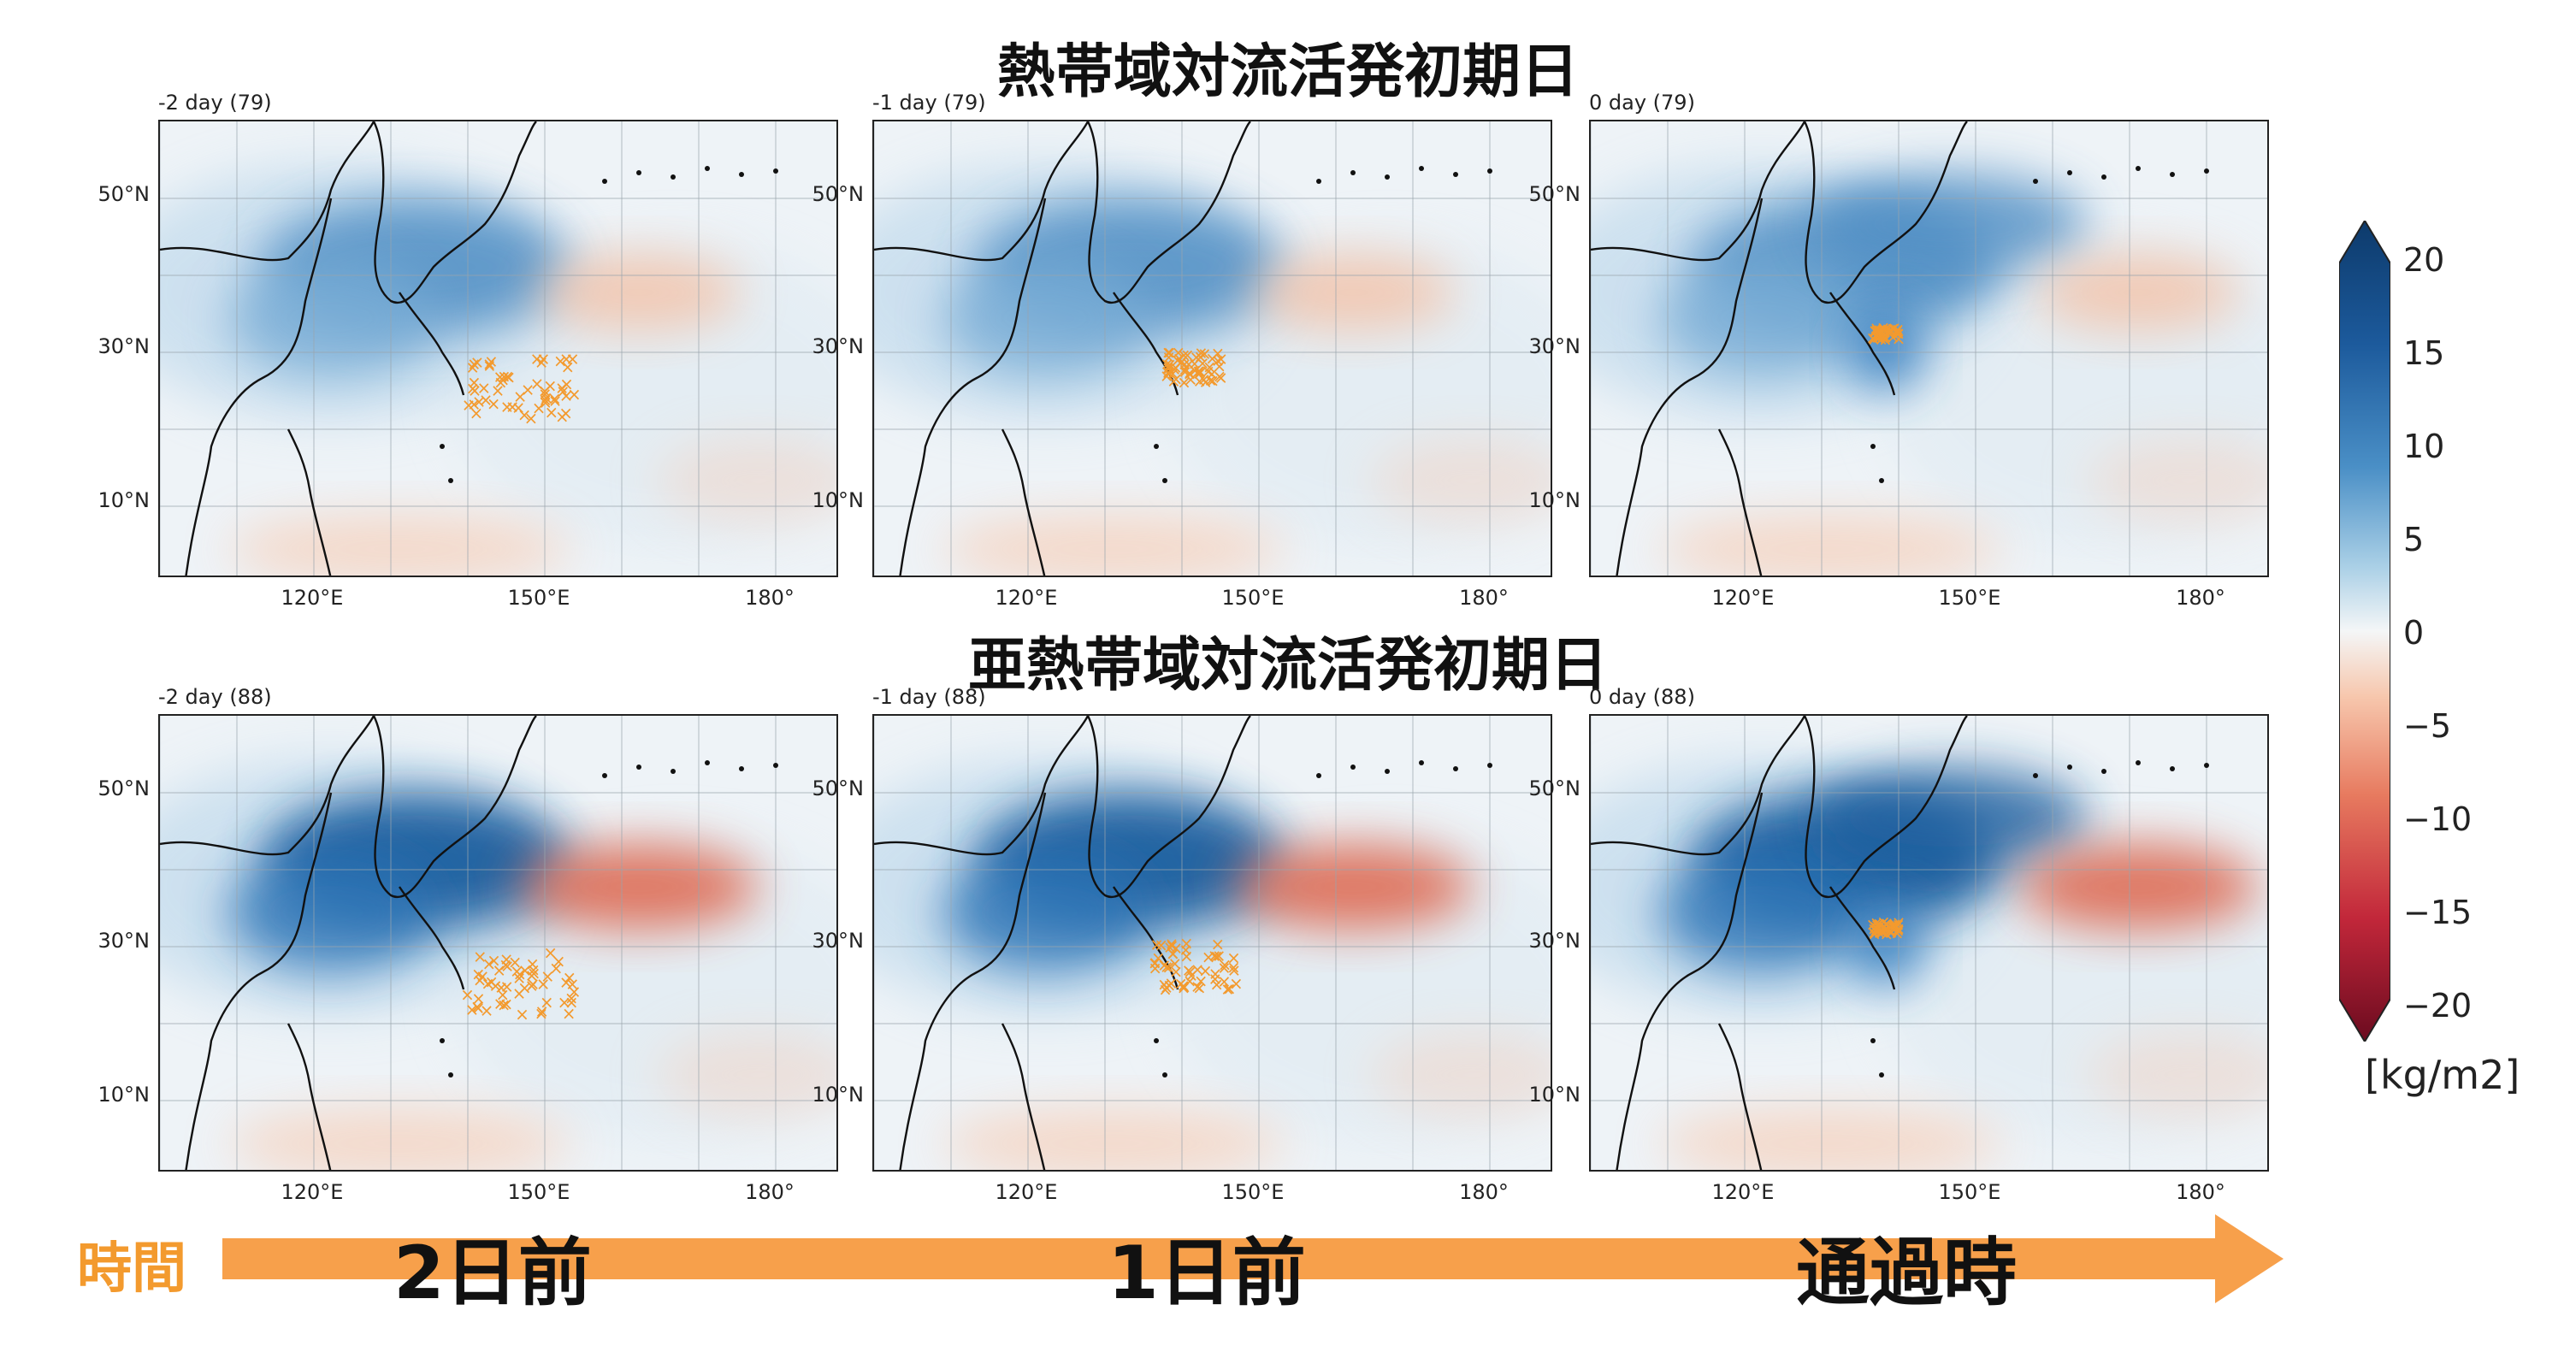  What do you see at coordinates (1642, 697) in the screenshot?
I see `panel-label: 0 day (88)` at bounding box center [1642, 697].